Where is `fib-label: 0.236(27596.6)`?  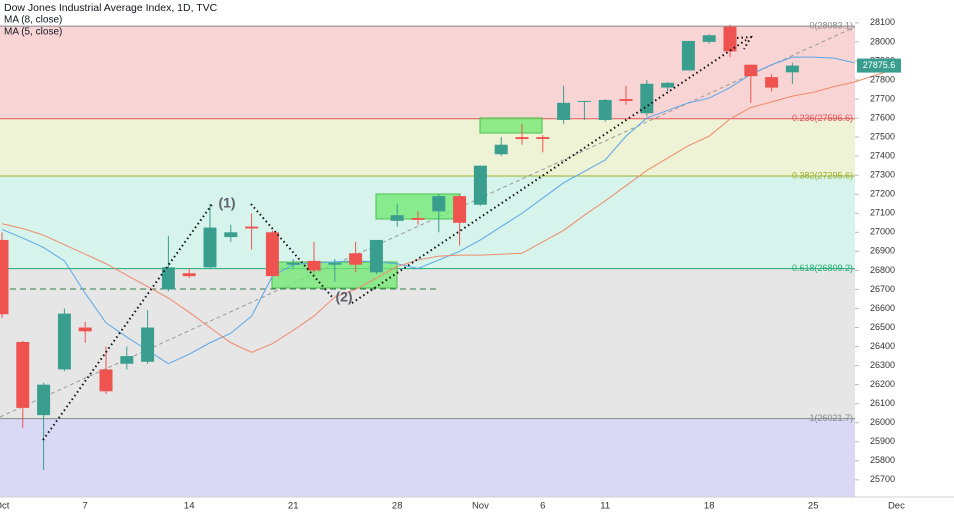 fib-label: 0.236(27596.6) is located at coordinates (822, 118).